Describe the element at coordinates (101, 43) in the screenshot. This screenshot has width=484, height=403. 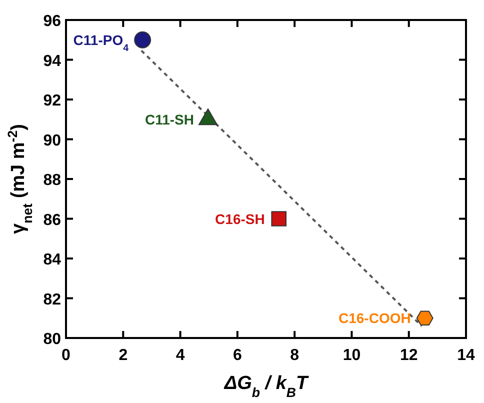
I see `series-label: C11-PO$_{4}$` at that location.